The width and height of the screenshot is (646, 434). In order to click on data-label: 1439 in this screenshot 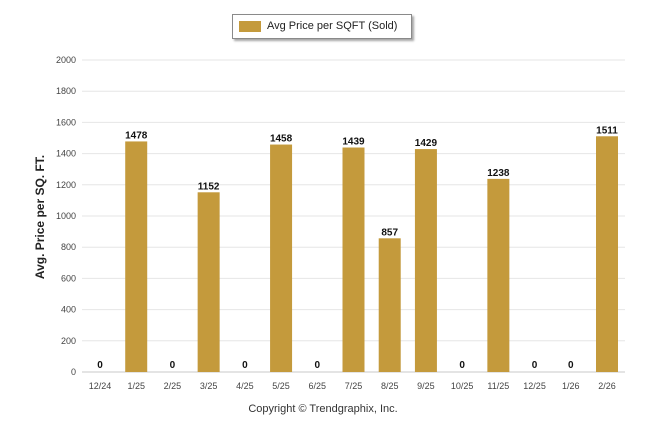, I will do `click(353, 142)`.